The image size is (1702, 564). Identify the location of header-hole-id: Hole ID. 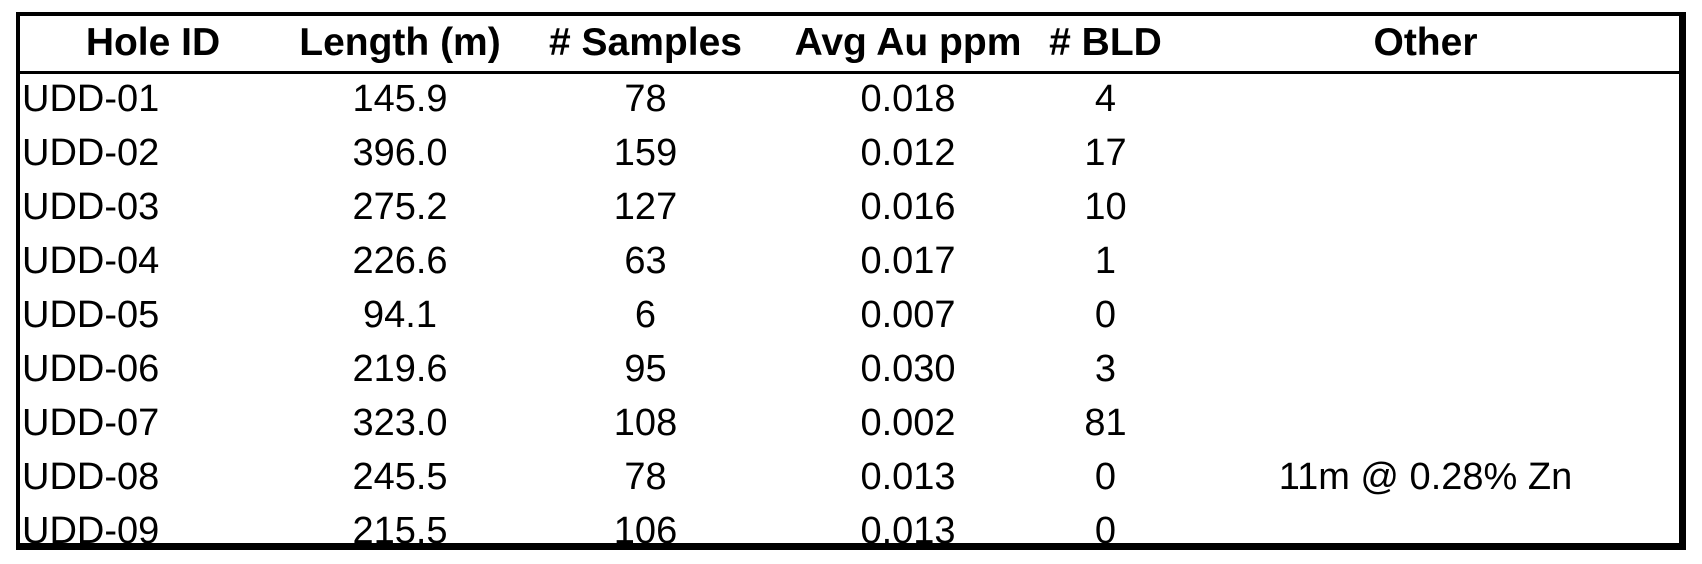
(153, 45).